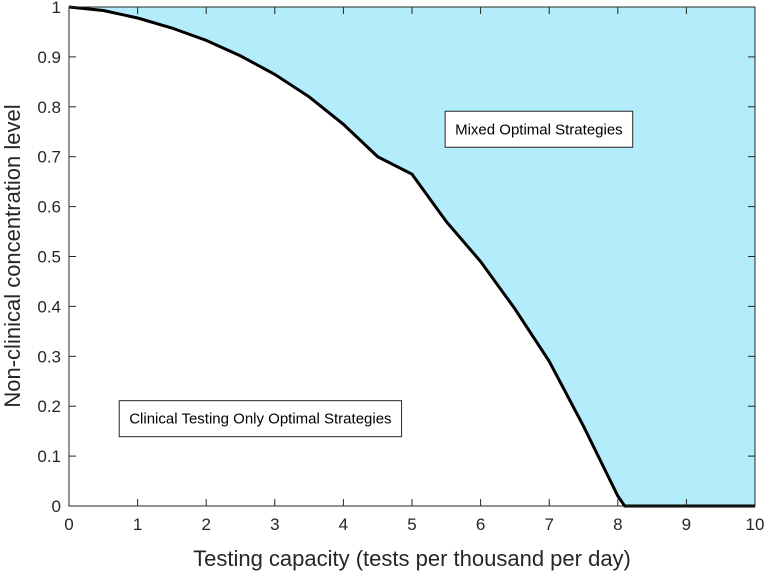 The image size is (767, 575). What do you see at coordinates (56, 8) in the screenshot?
I see `y-tick-label: 1` at bounding box center [56, 8].